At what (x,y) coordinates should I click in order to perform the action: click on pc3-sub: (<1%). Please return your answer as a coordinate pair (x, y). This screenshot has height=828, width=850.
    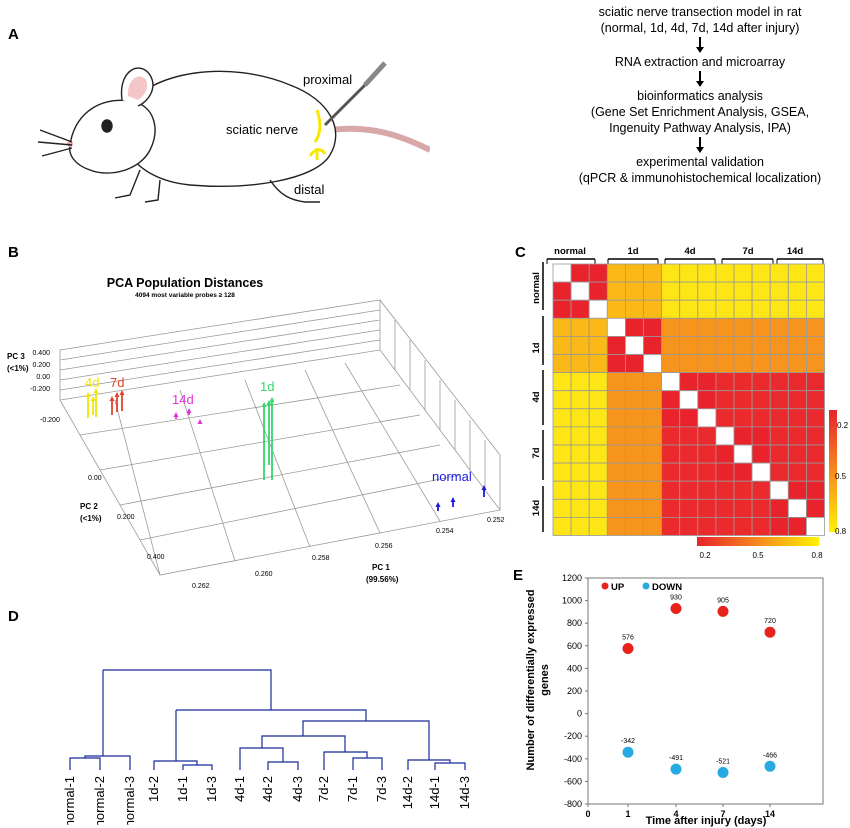
    Looking at the image, I should click on (18, 368).